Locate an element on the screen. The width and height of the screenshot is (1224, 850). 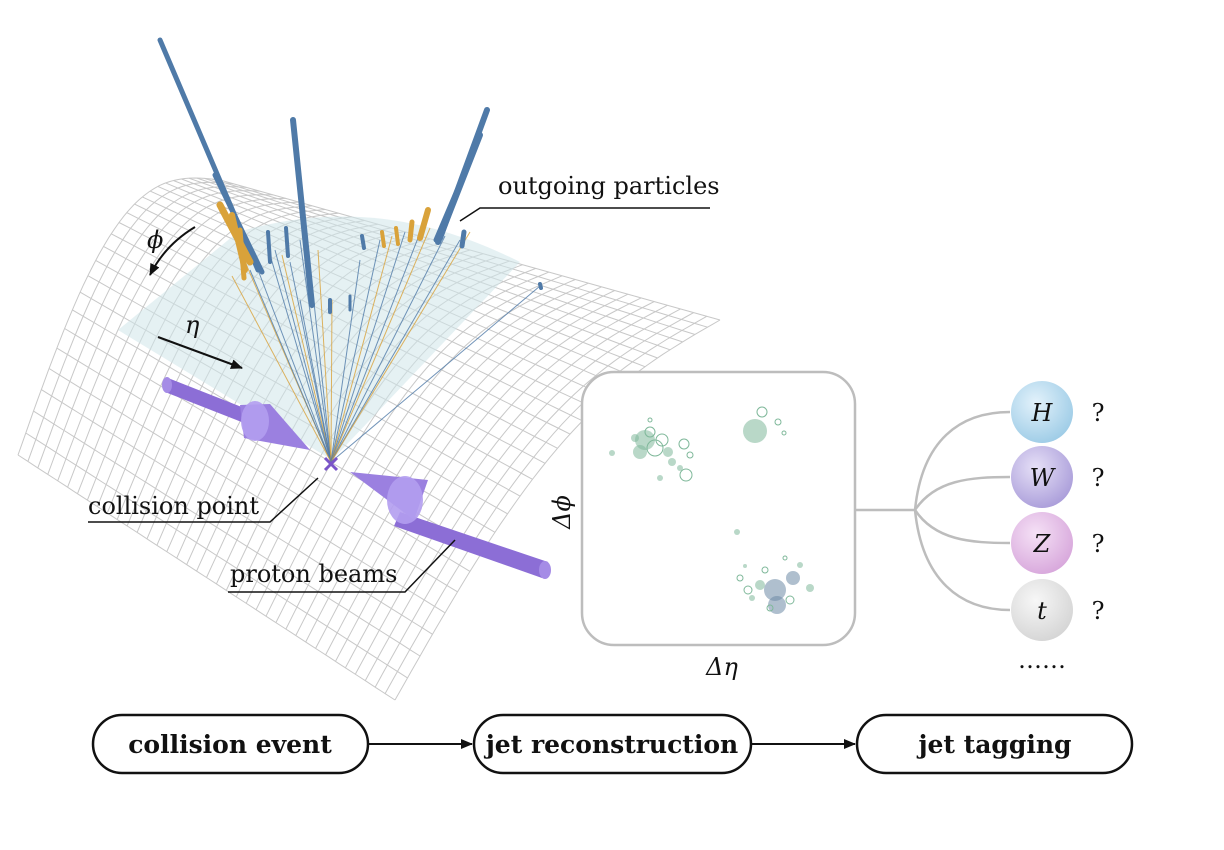
phi-label: ϕ is located at coordinates (155, 240).